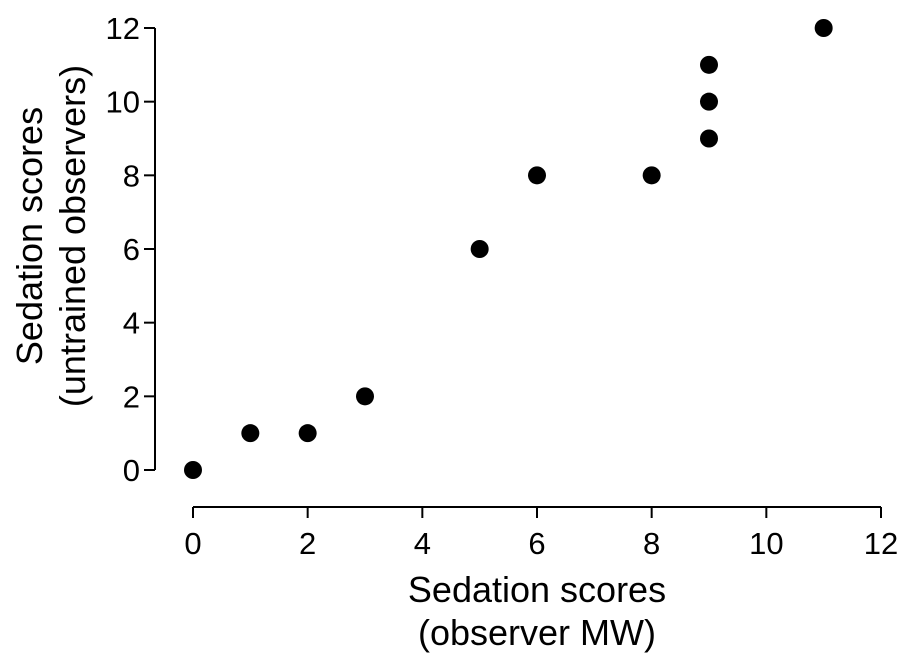  What do you see at coordinates (192, 543) in the screenshot?
I see `x-tick-label: 0` at bounding box center [192, 543].